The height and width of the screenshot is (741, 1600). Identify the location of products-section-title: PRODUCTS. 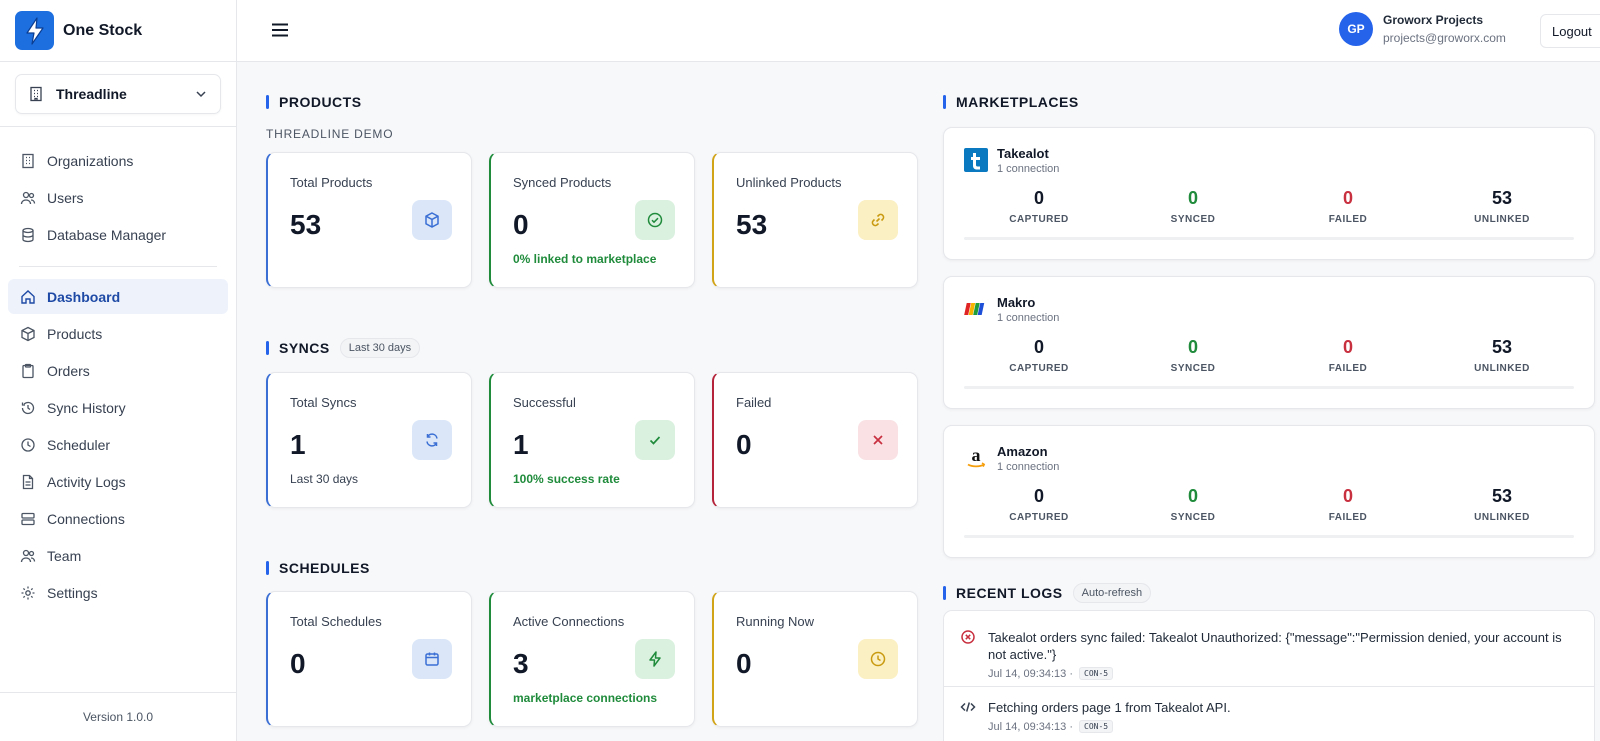
(314, 102).